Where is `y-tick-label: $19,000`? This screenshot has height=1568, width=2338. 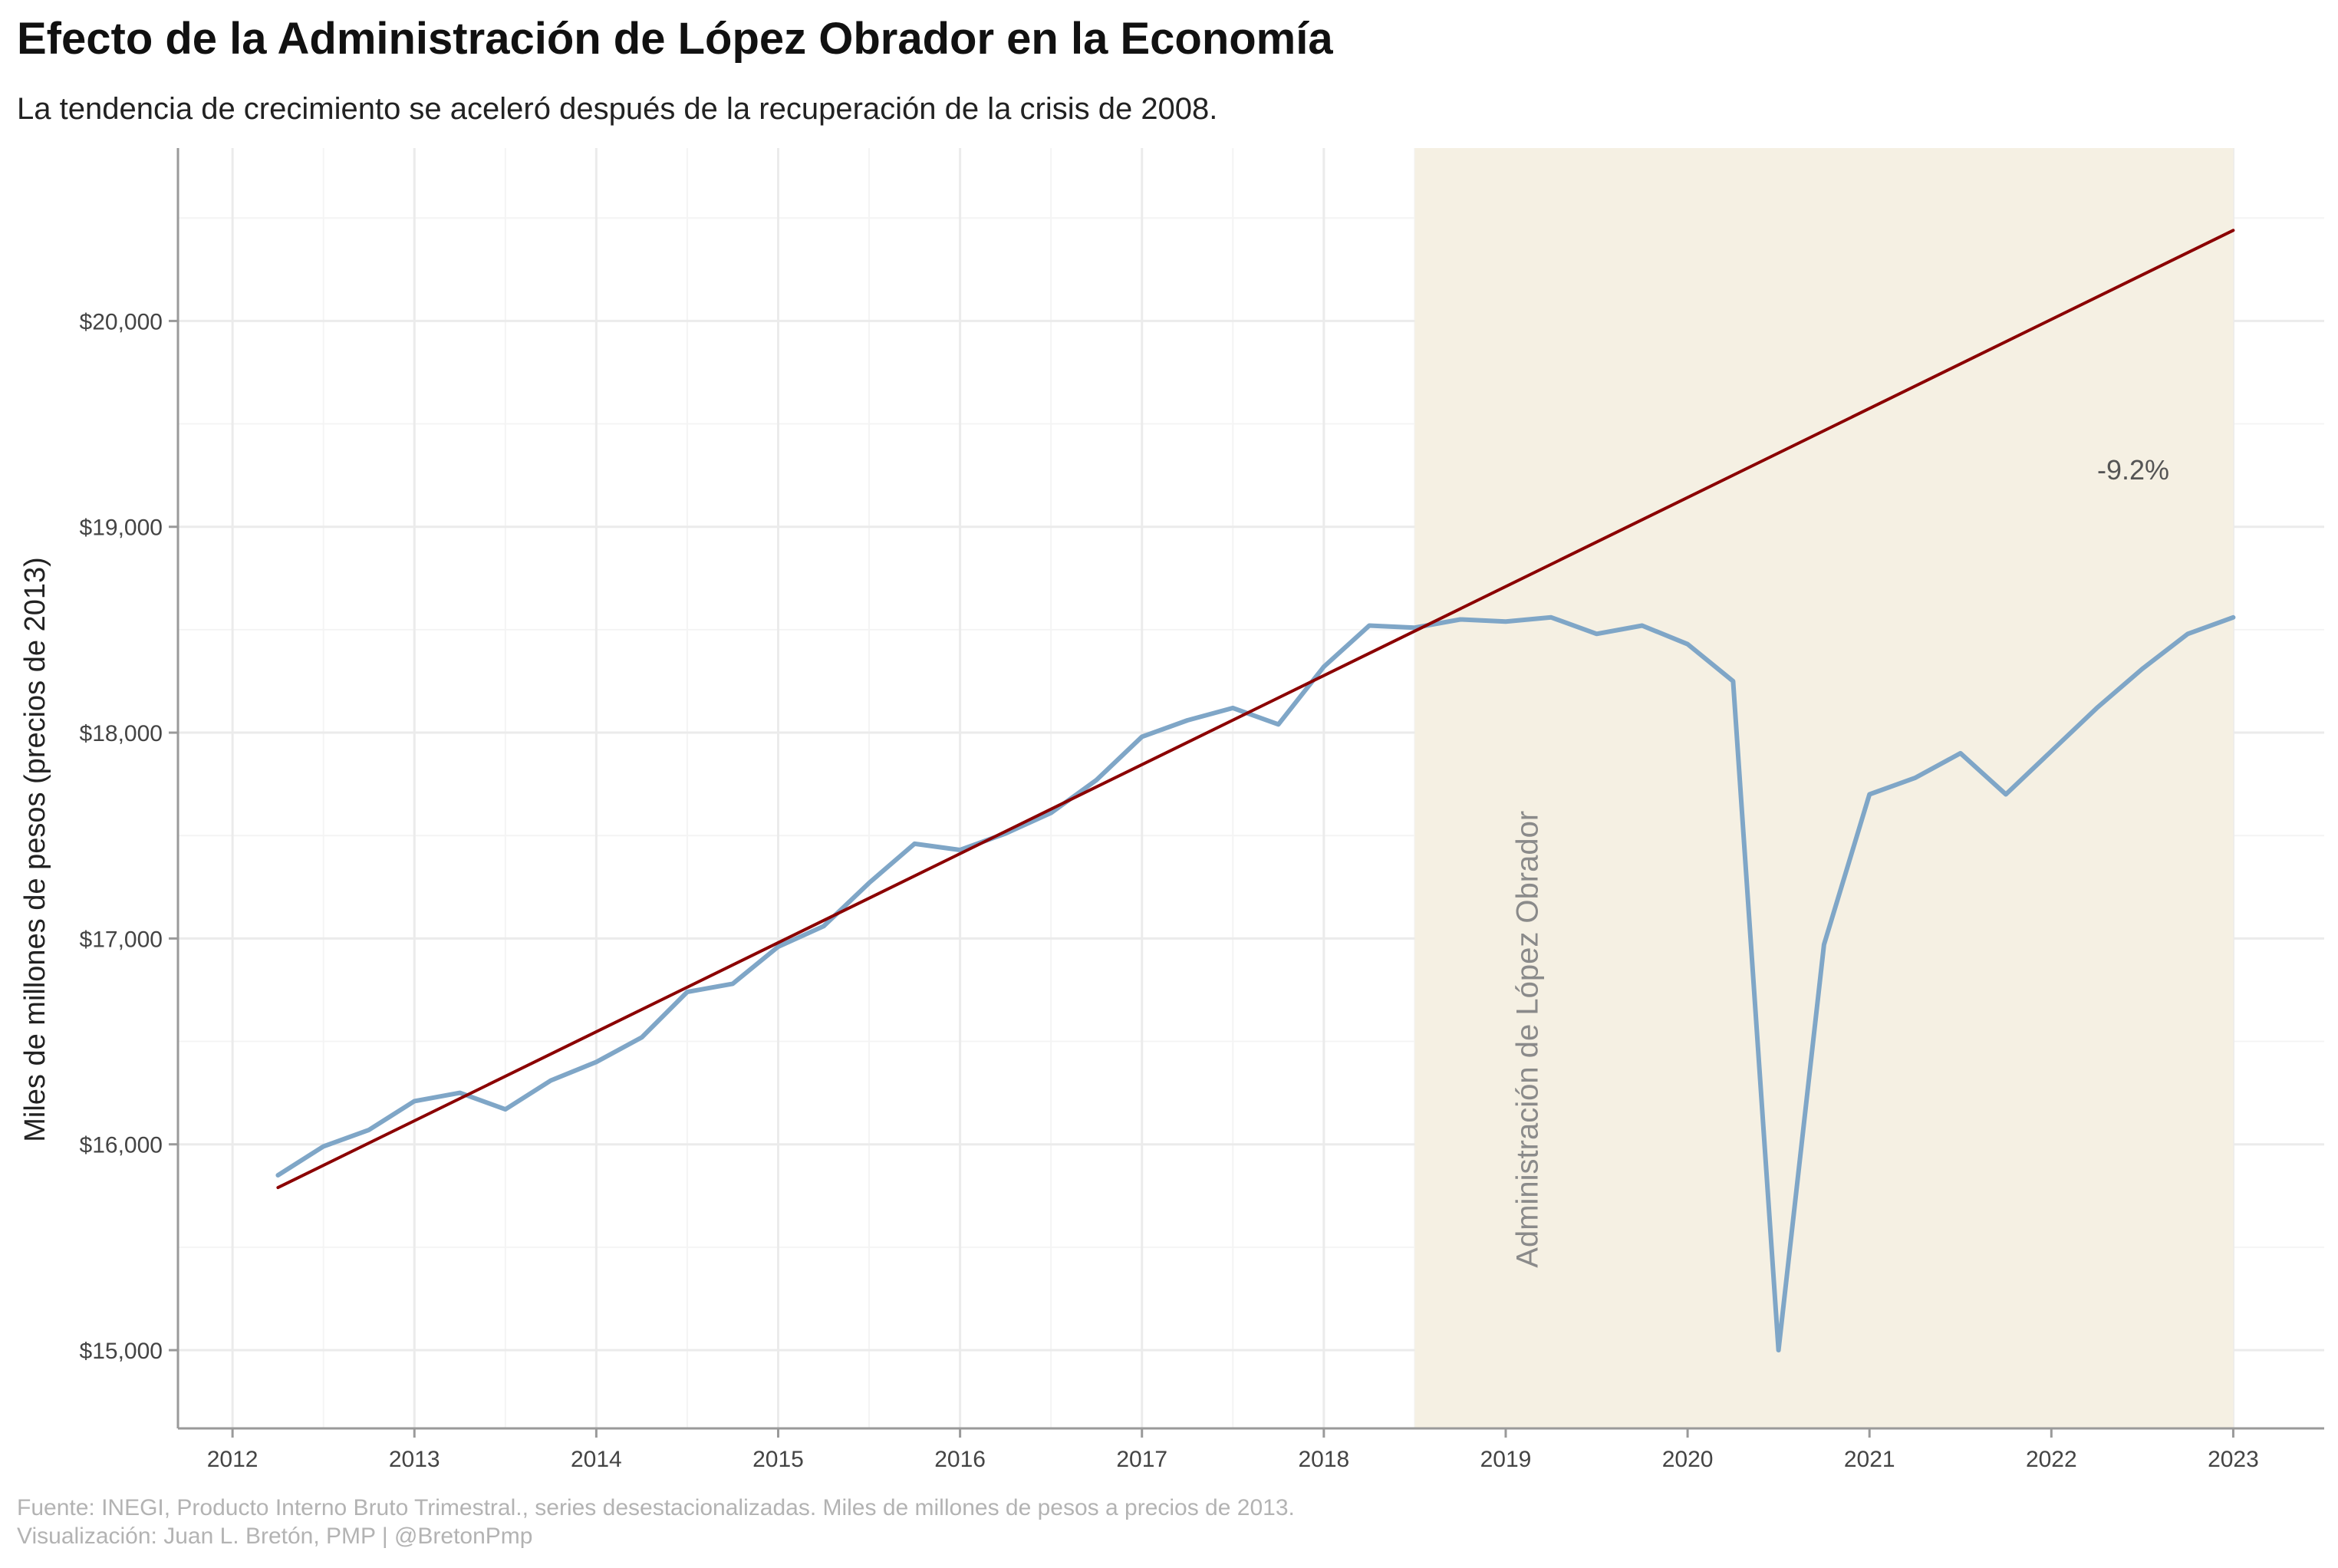
y-tick-label: $19,000 is located at coordinates (121, 528).